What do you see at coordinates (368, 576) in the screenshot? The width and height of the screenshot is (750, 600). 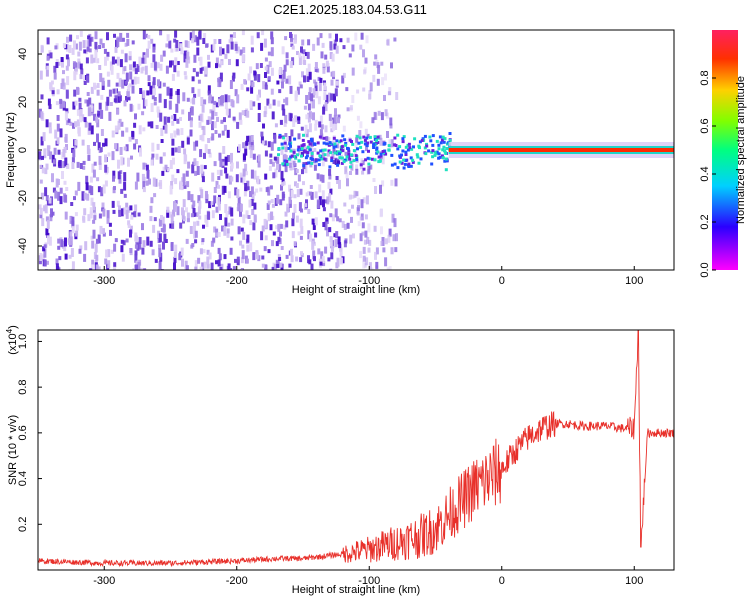 I see `snr-x-ticks: -300 -200 -100 0 100` at bounding box center [368, 576].